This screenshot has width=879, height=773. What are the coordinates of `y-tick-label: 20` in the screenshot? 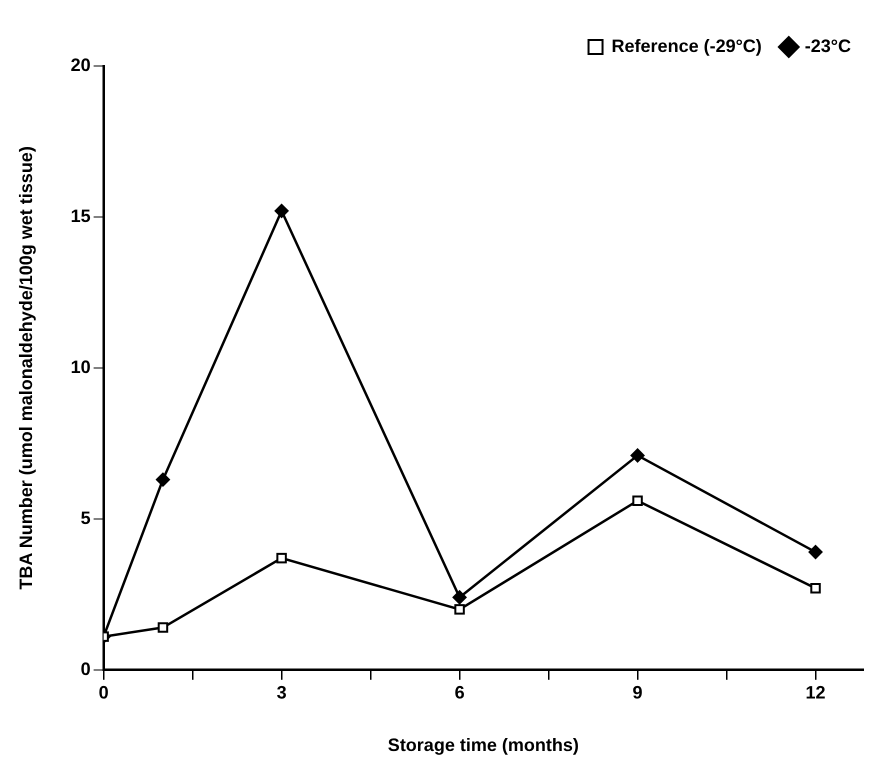 It's located at (80, 64).